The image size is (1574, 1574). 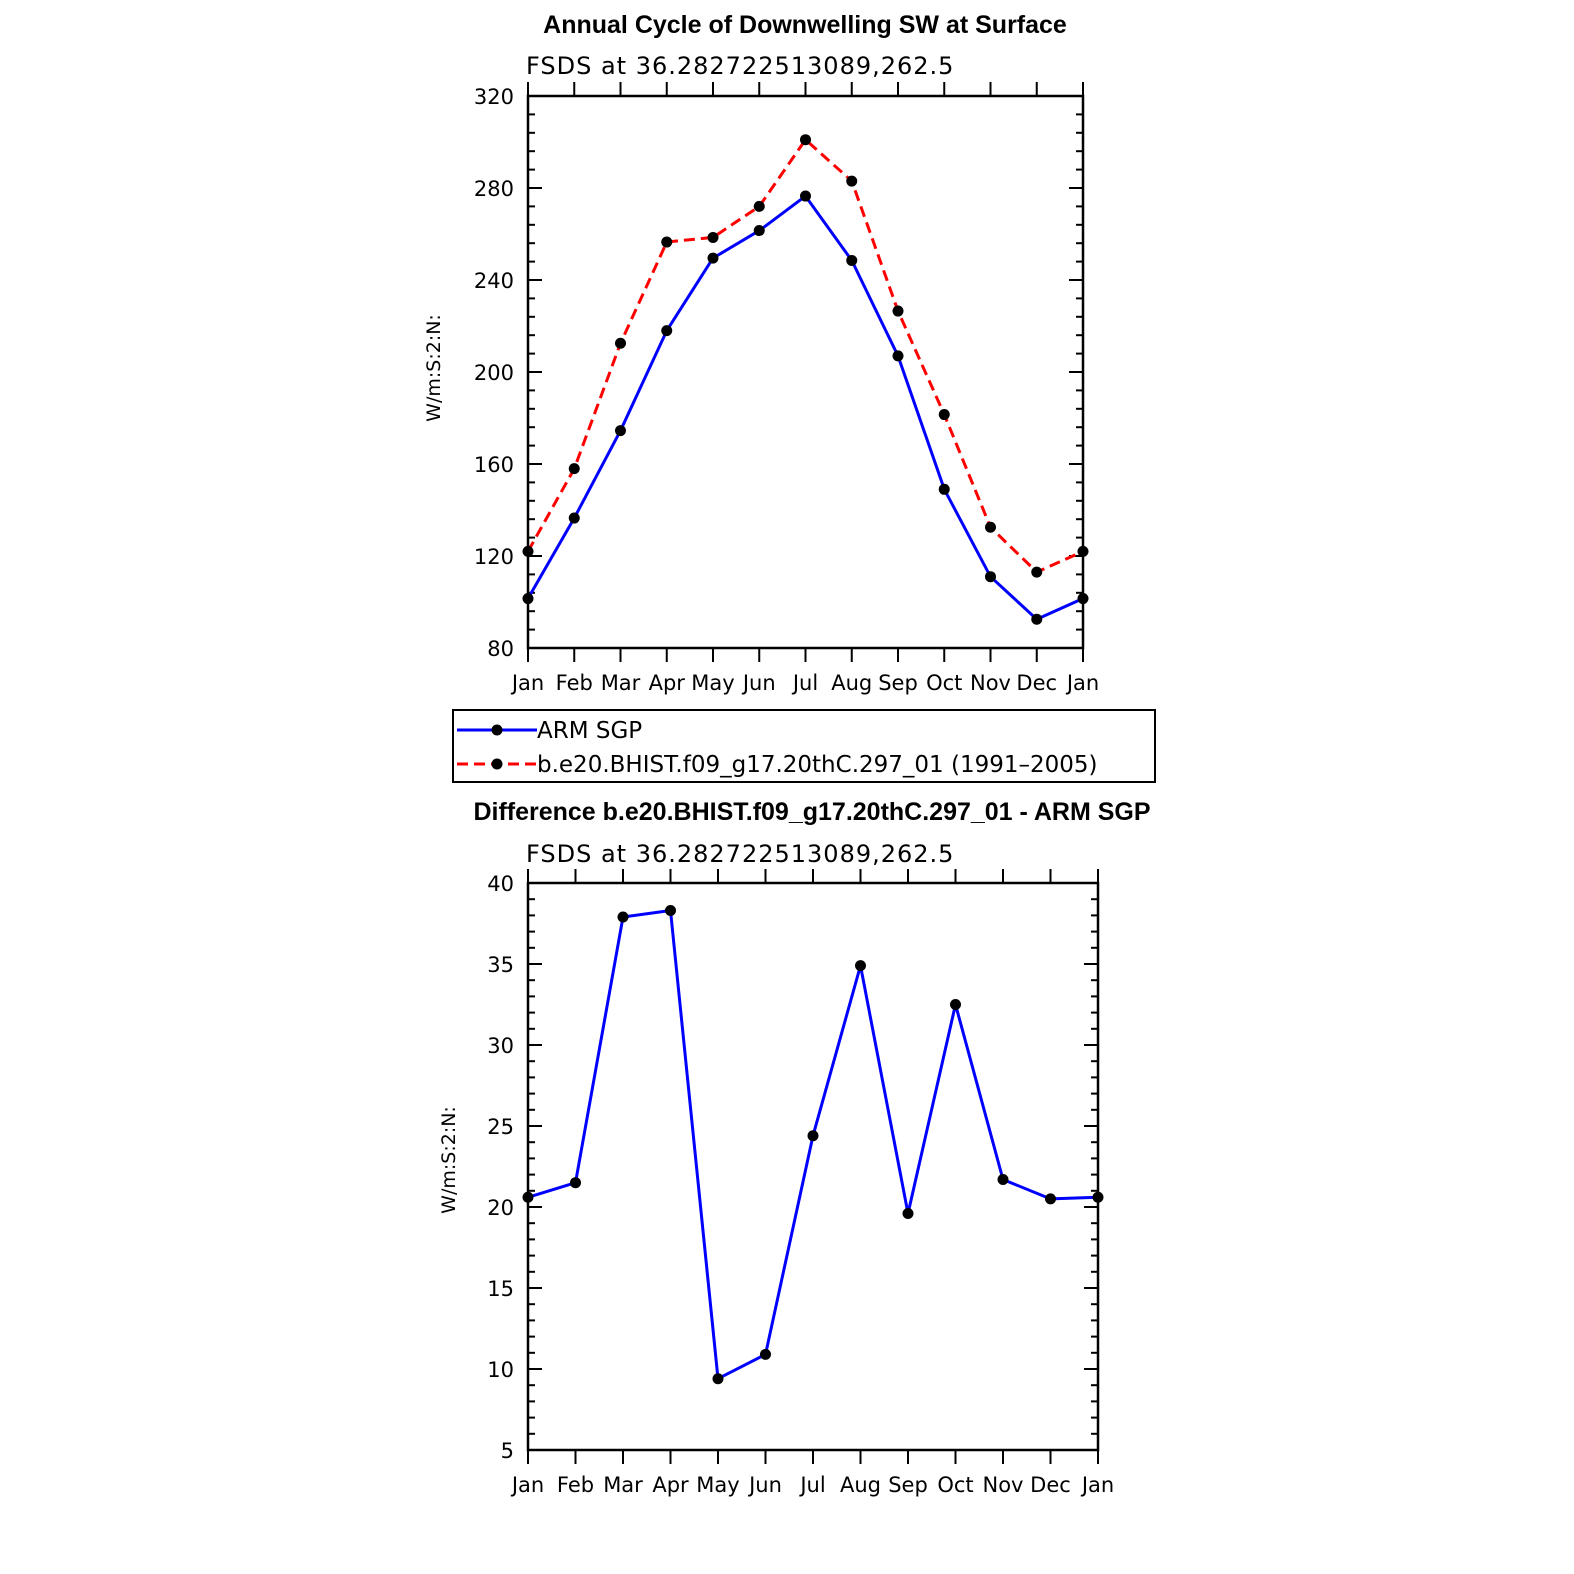 What do you see at coordinates (494, 189) in the screenshot?
I see `y-tick-label: 280` at bounding box center [494, 189].